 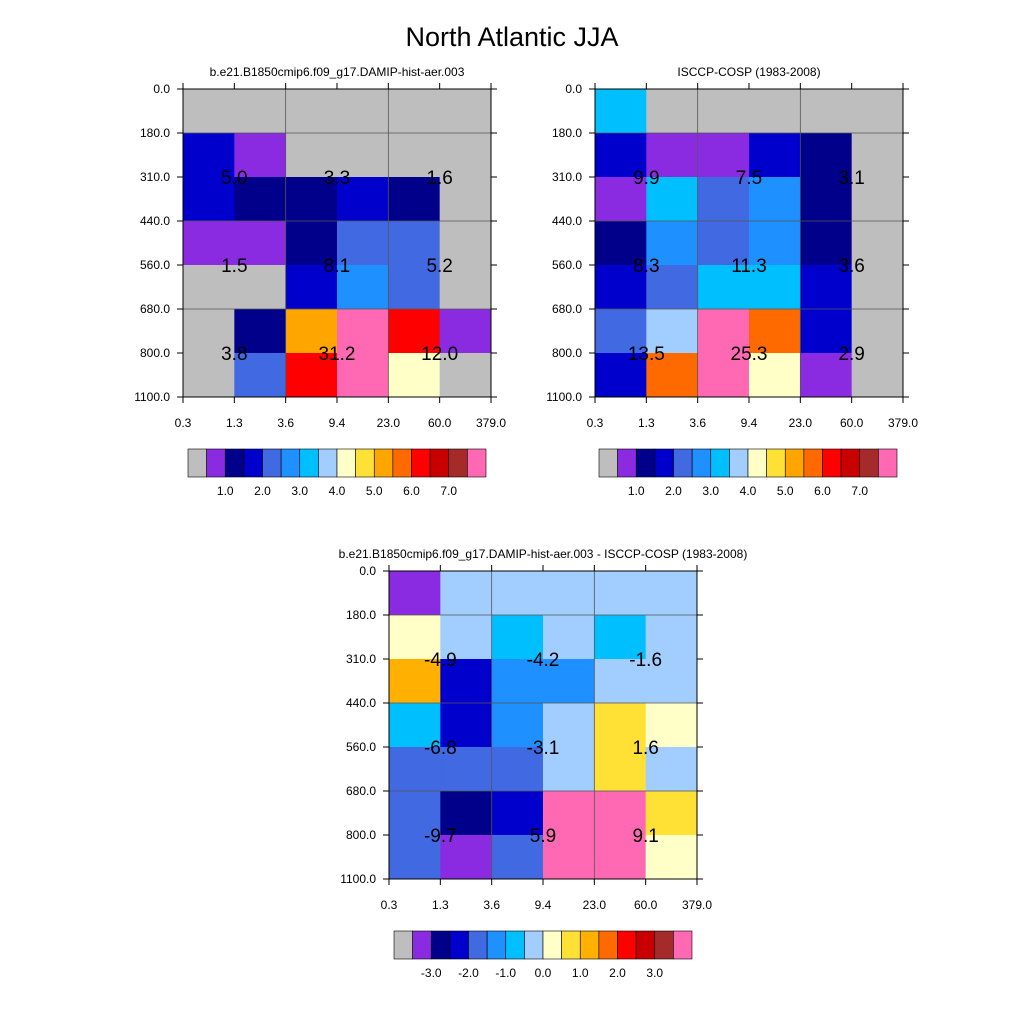 What do you see at coordinates (567, 353) in the screenshot?
I see `y-tick-label: 800.0` at bounding box center [567, 353].